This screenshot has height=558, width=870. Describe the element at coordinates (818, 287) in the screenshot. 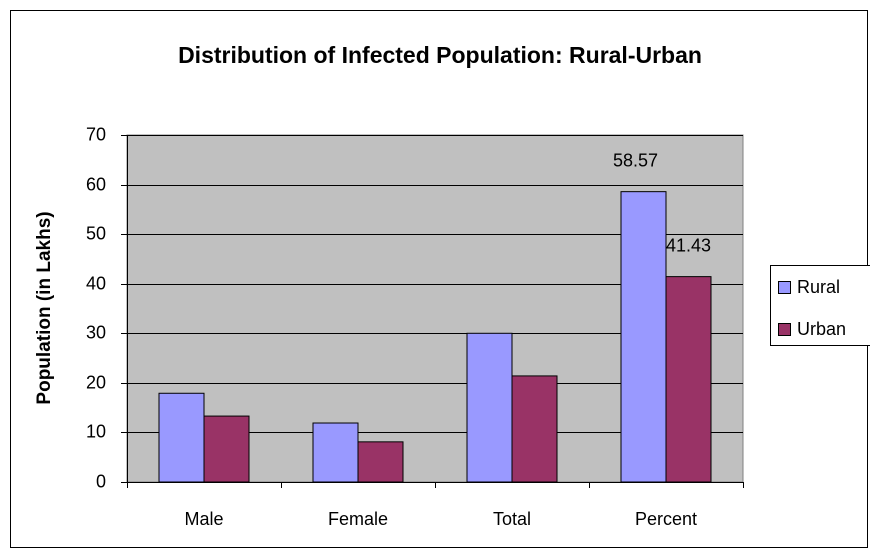

I see `legend-label: Rural` at that location.